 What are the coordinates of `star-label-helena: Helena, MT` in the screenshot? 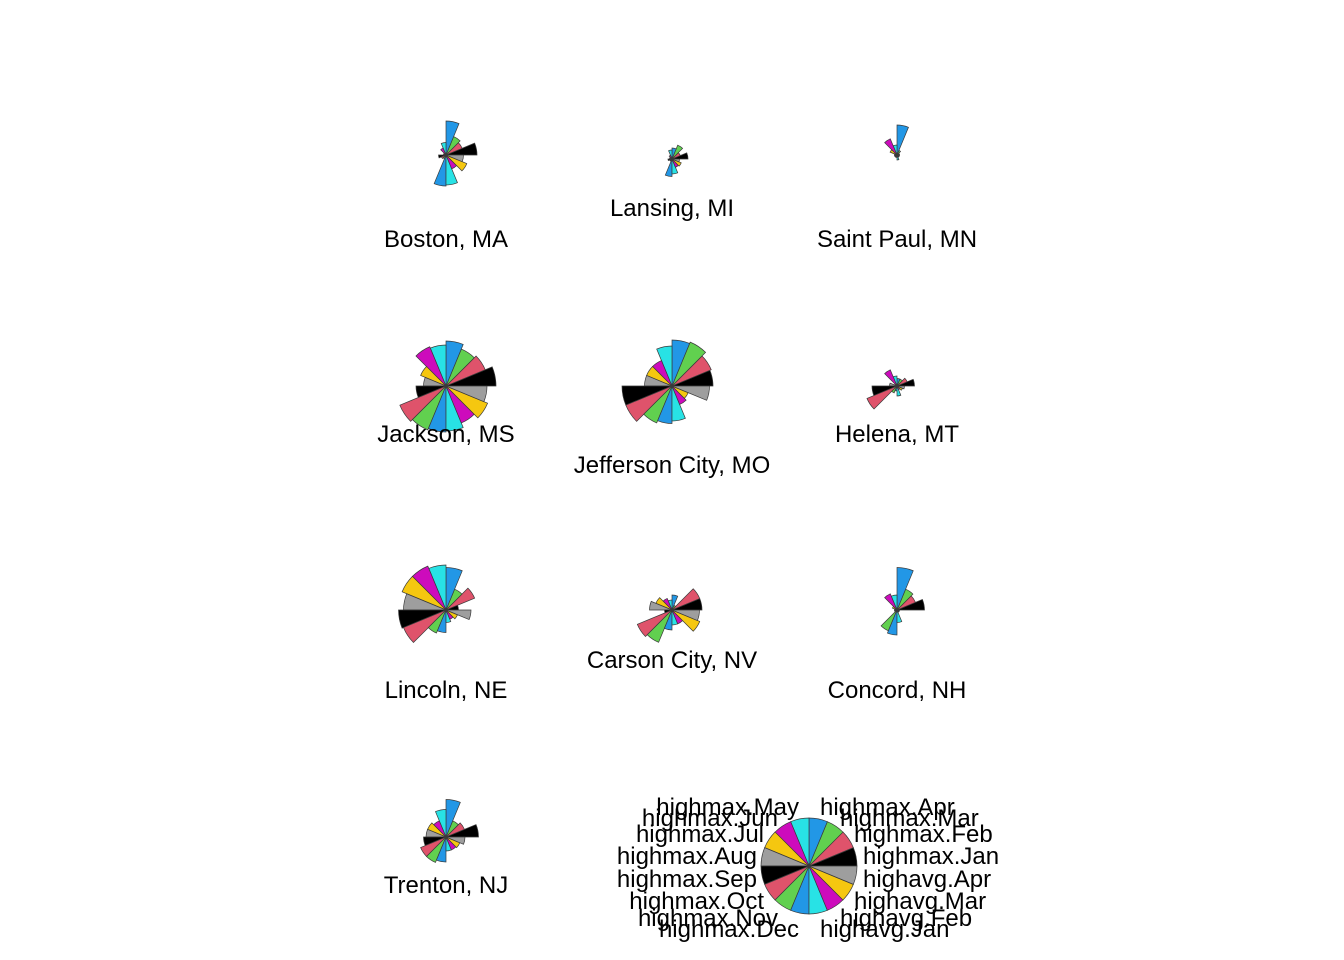 It's located at (897, 434).